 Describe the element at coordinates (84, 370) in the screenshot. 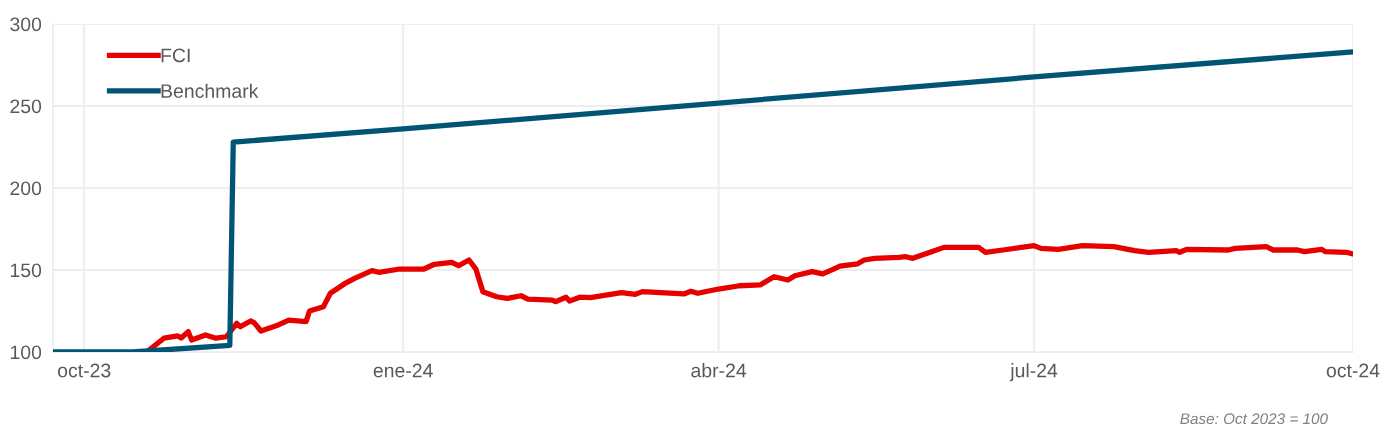

I see `x-tick-label: oct-23` at that location.